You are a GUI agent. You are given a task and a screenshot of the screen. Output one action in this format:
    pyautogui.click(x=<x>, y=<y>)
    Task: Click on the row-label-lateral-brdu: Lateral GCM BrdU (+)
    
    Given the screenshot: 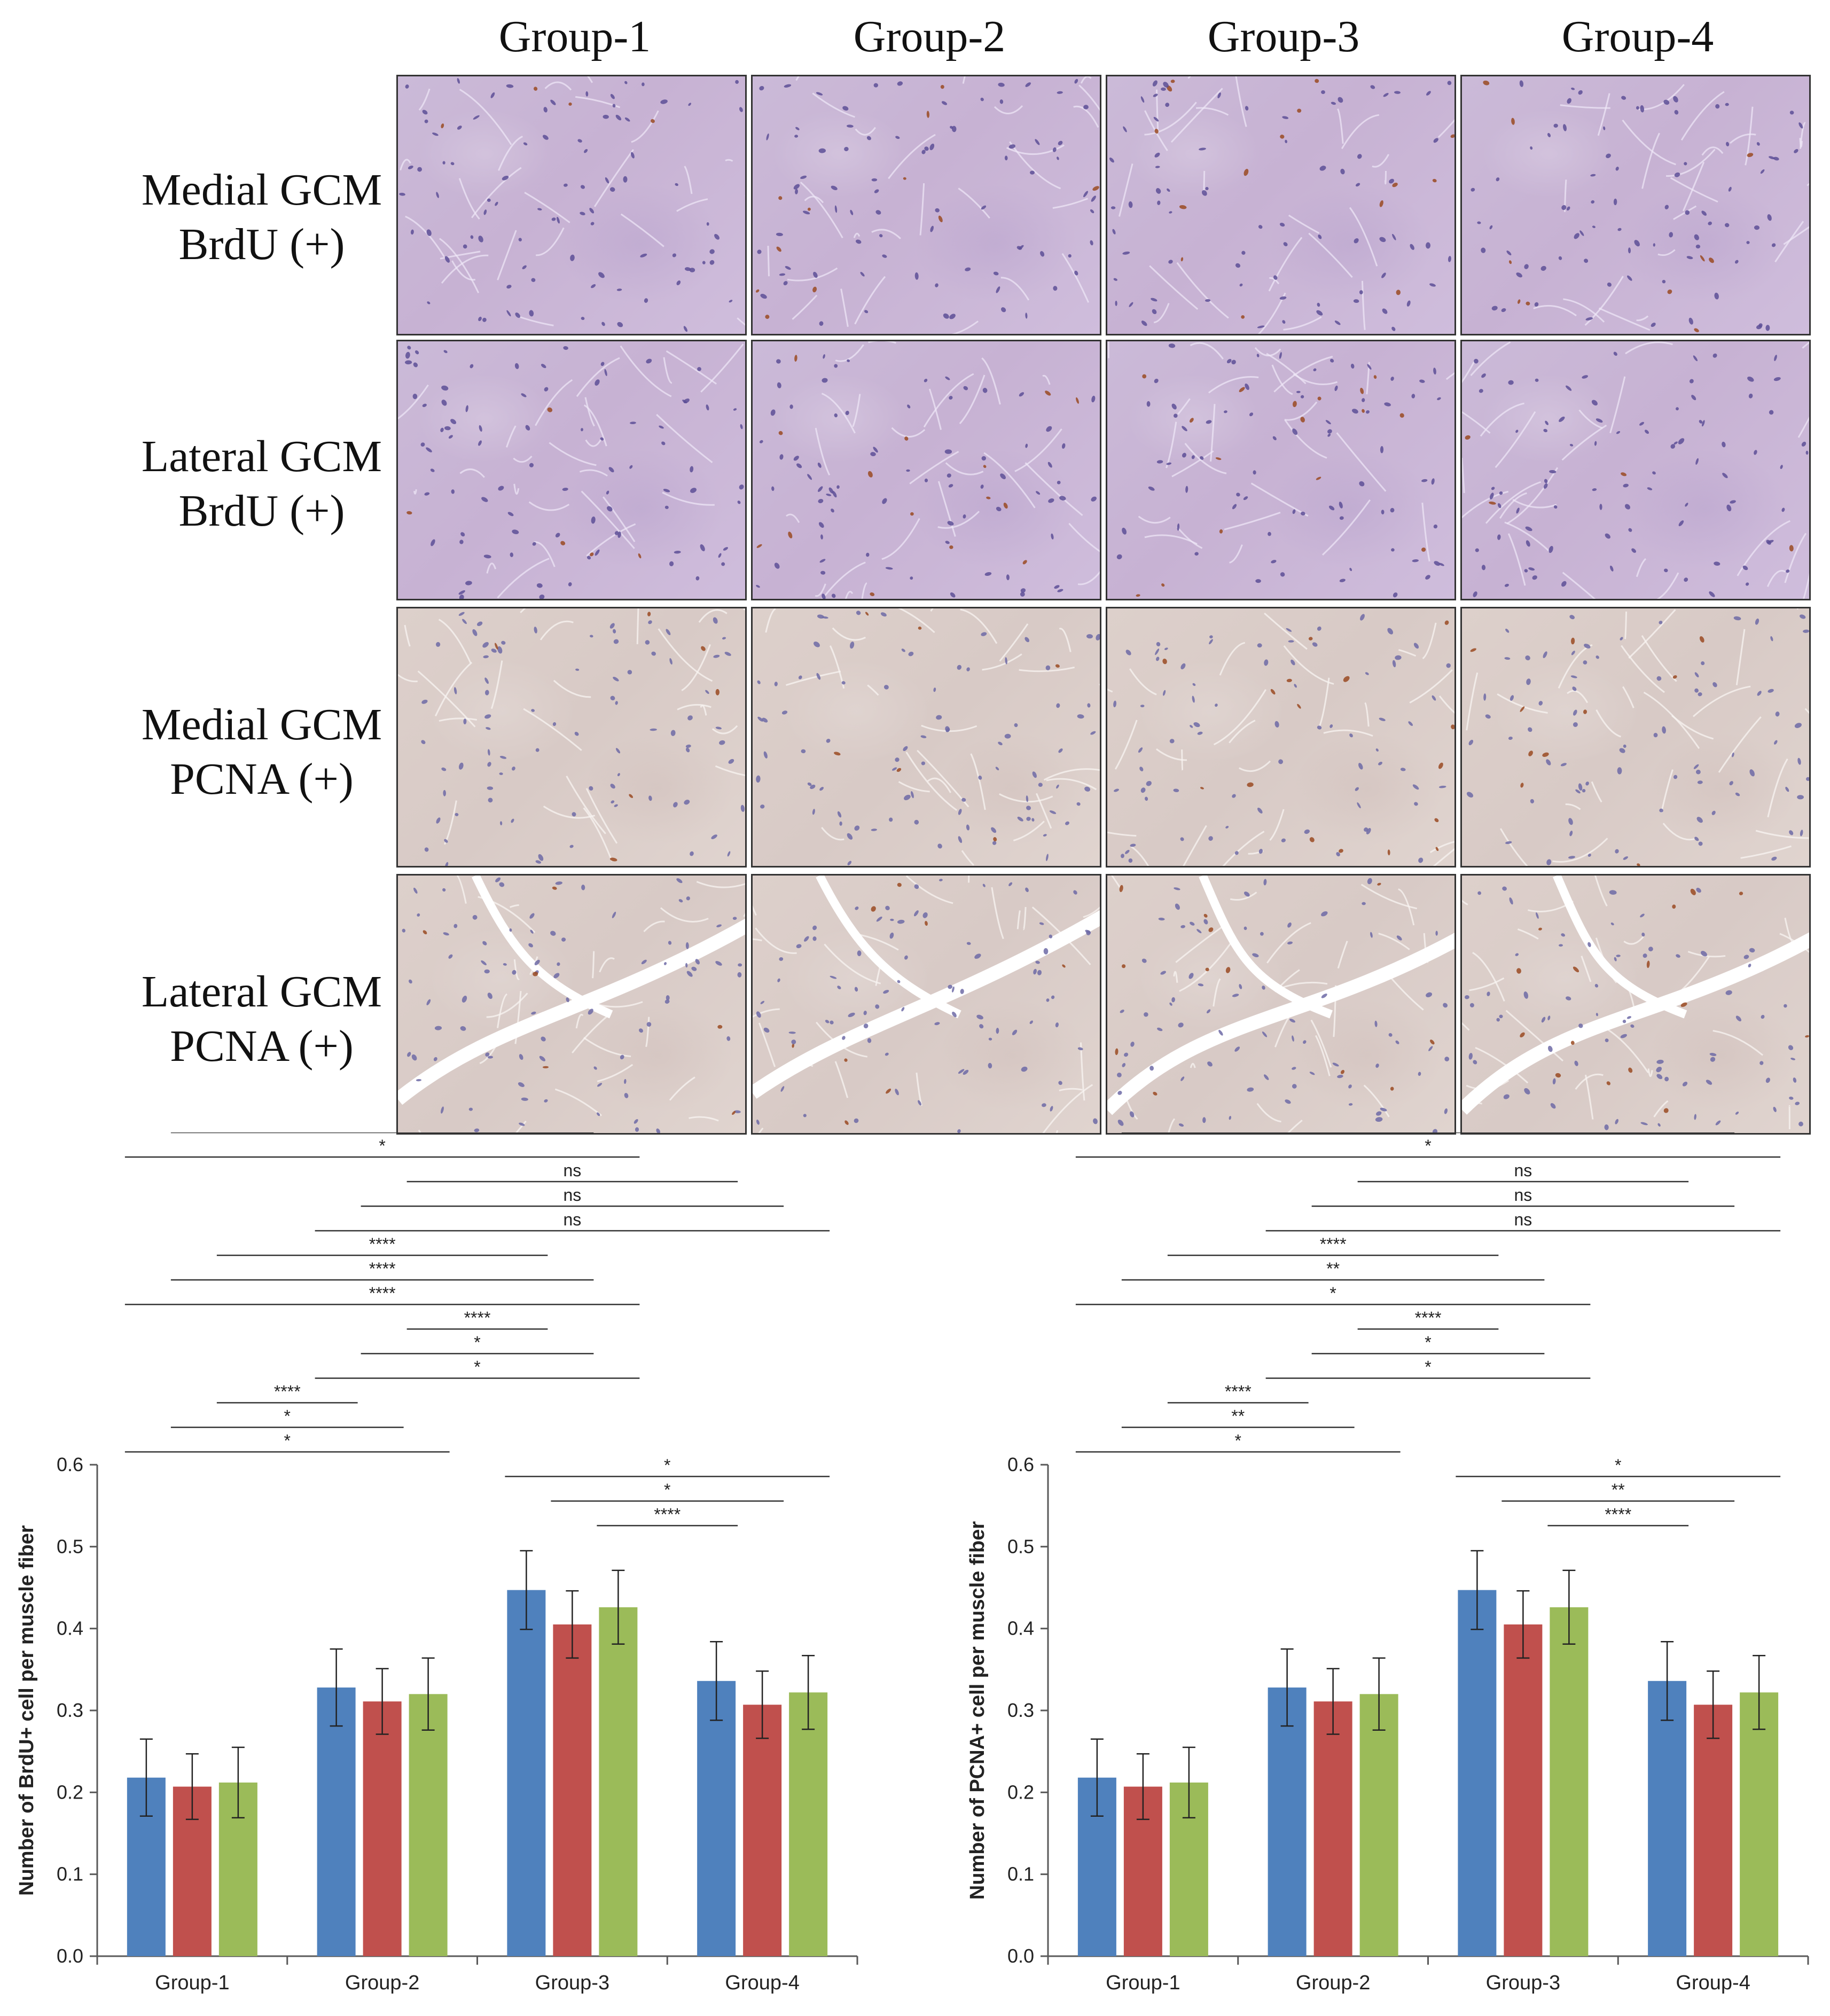 What is the action you would take?
    pyautogui.click(x=261, y=484)
    